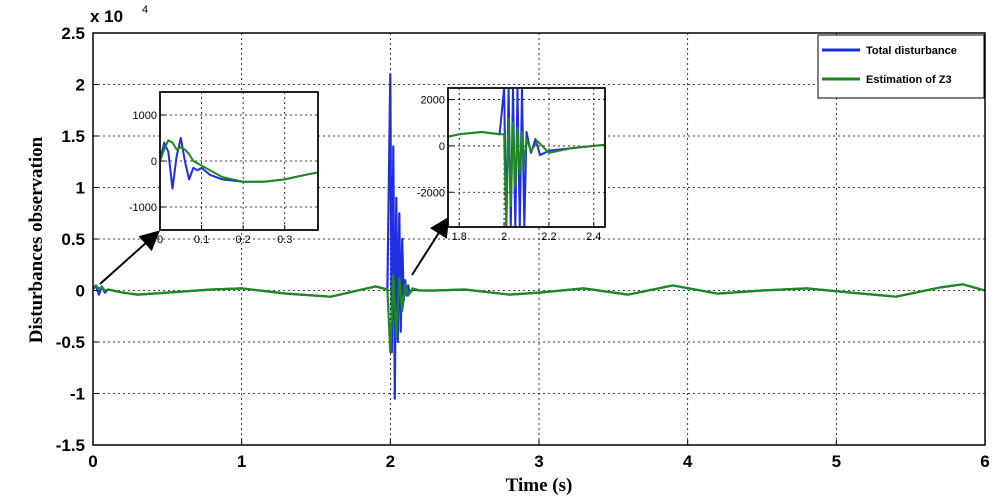 The width and height of the screenshot is (1008, 497). Describe the element at coordinates (92, 461) in the screenshot. I see `main-x-tick-label: 0` at that location.